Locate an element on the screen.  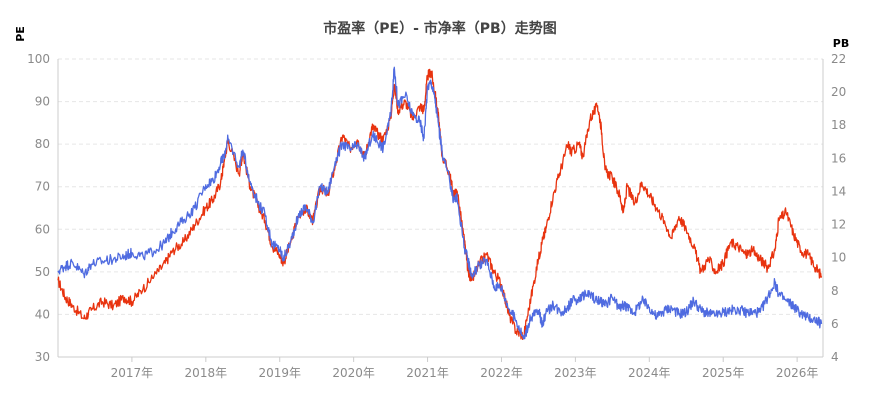
x-tick-label: 2026年 is located at coordinates (797, 373).